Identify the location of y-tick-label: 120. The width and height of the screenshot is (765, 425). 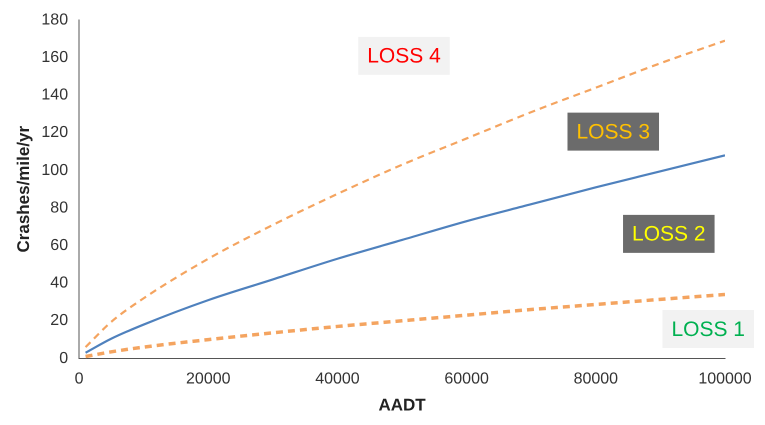
(54, 133).